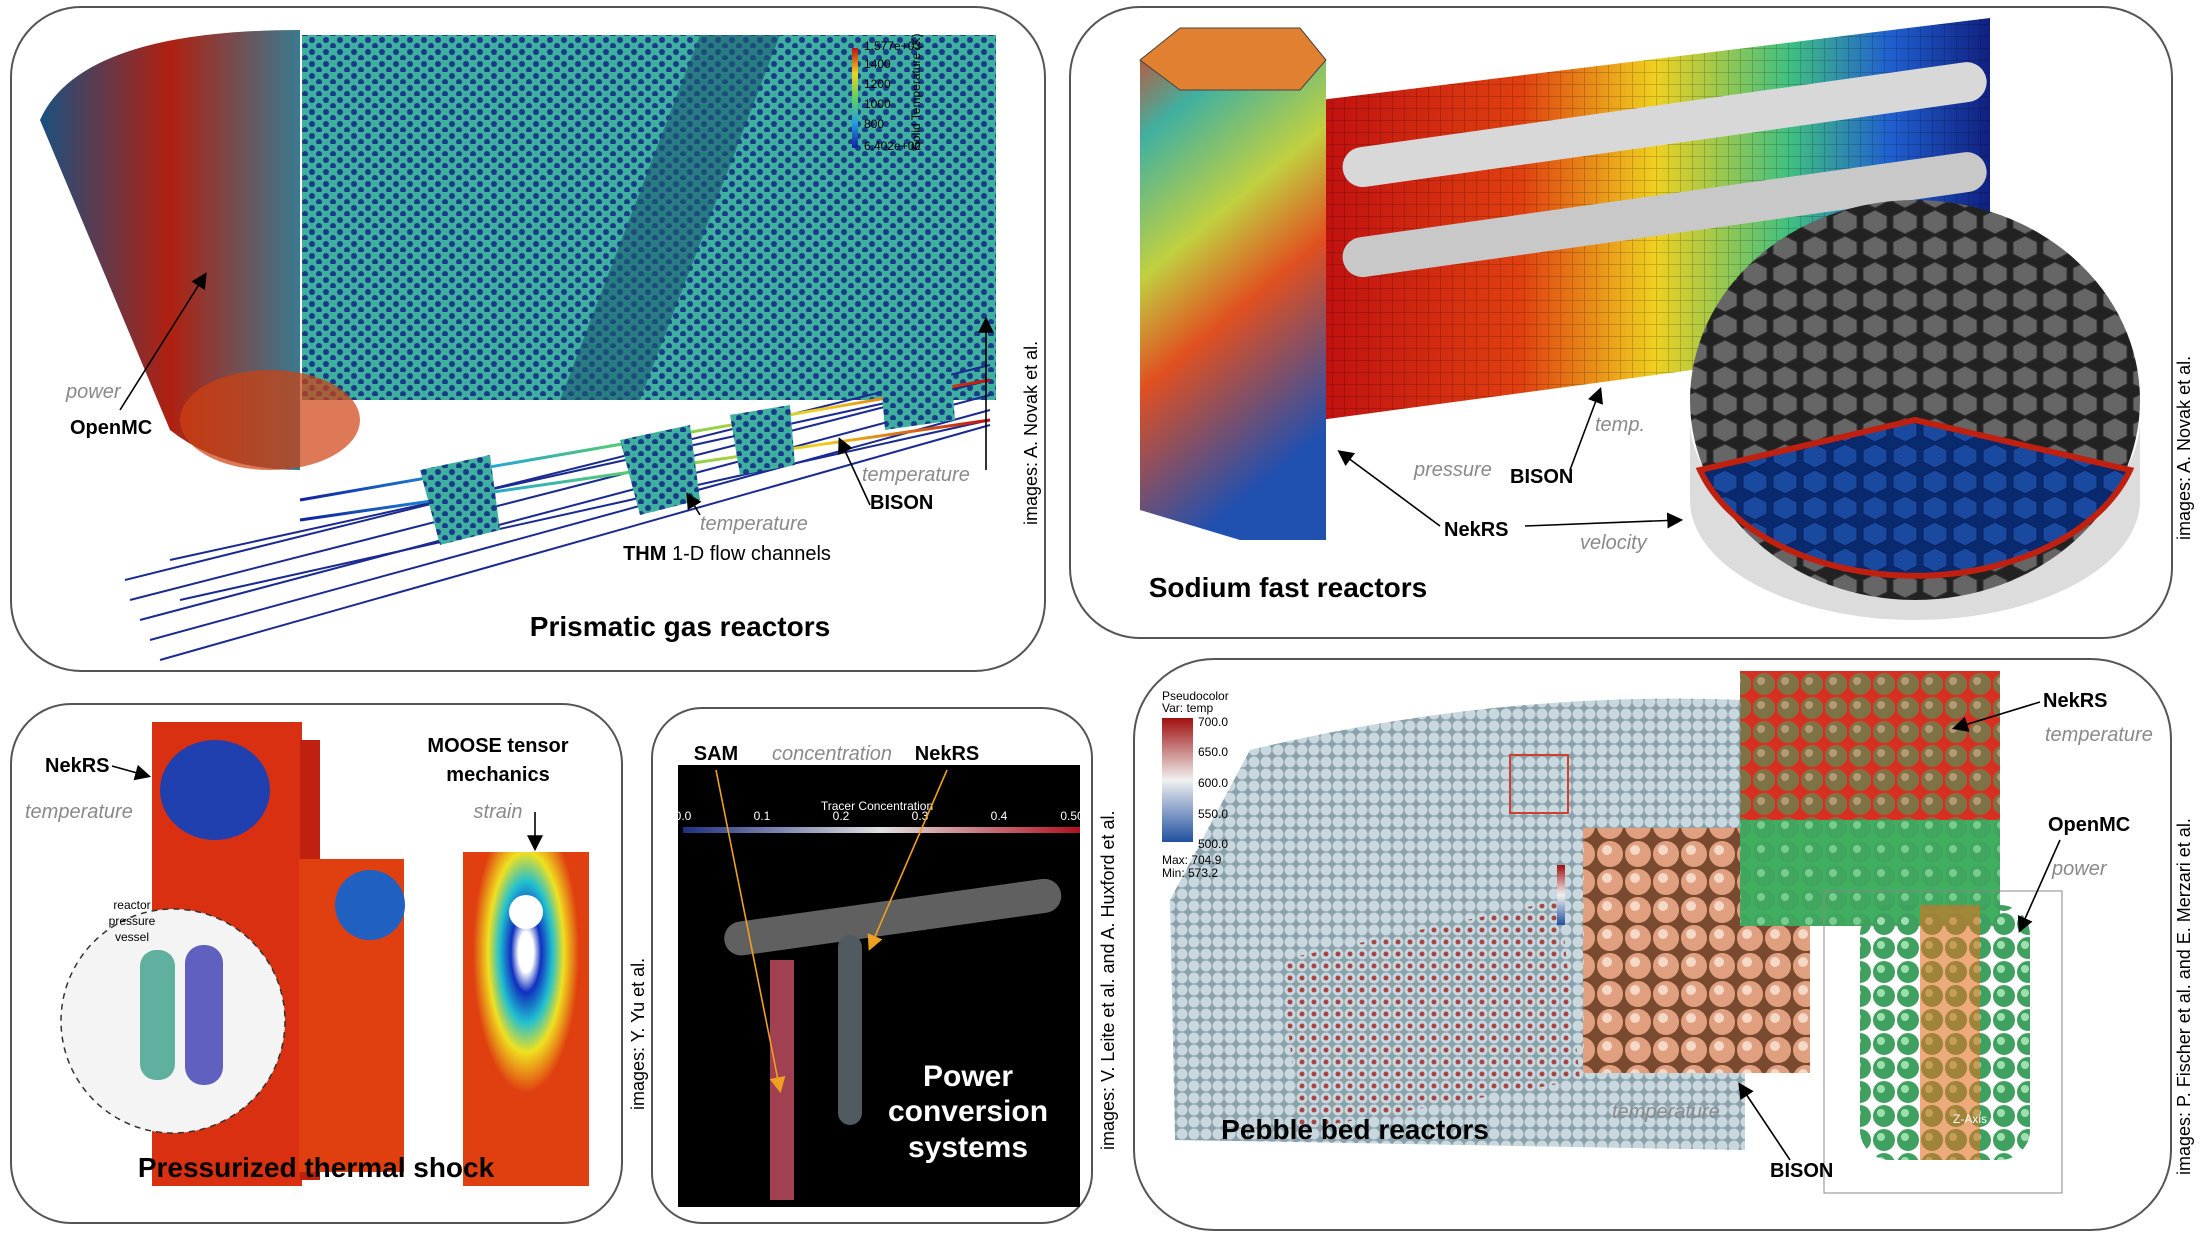  I want to click on label: 1-D flow channels, so click(751, 554).